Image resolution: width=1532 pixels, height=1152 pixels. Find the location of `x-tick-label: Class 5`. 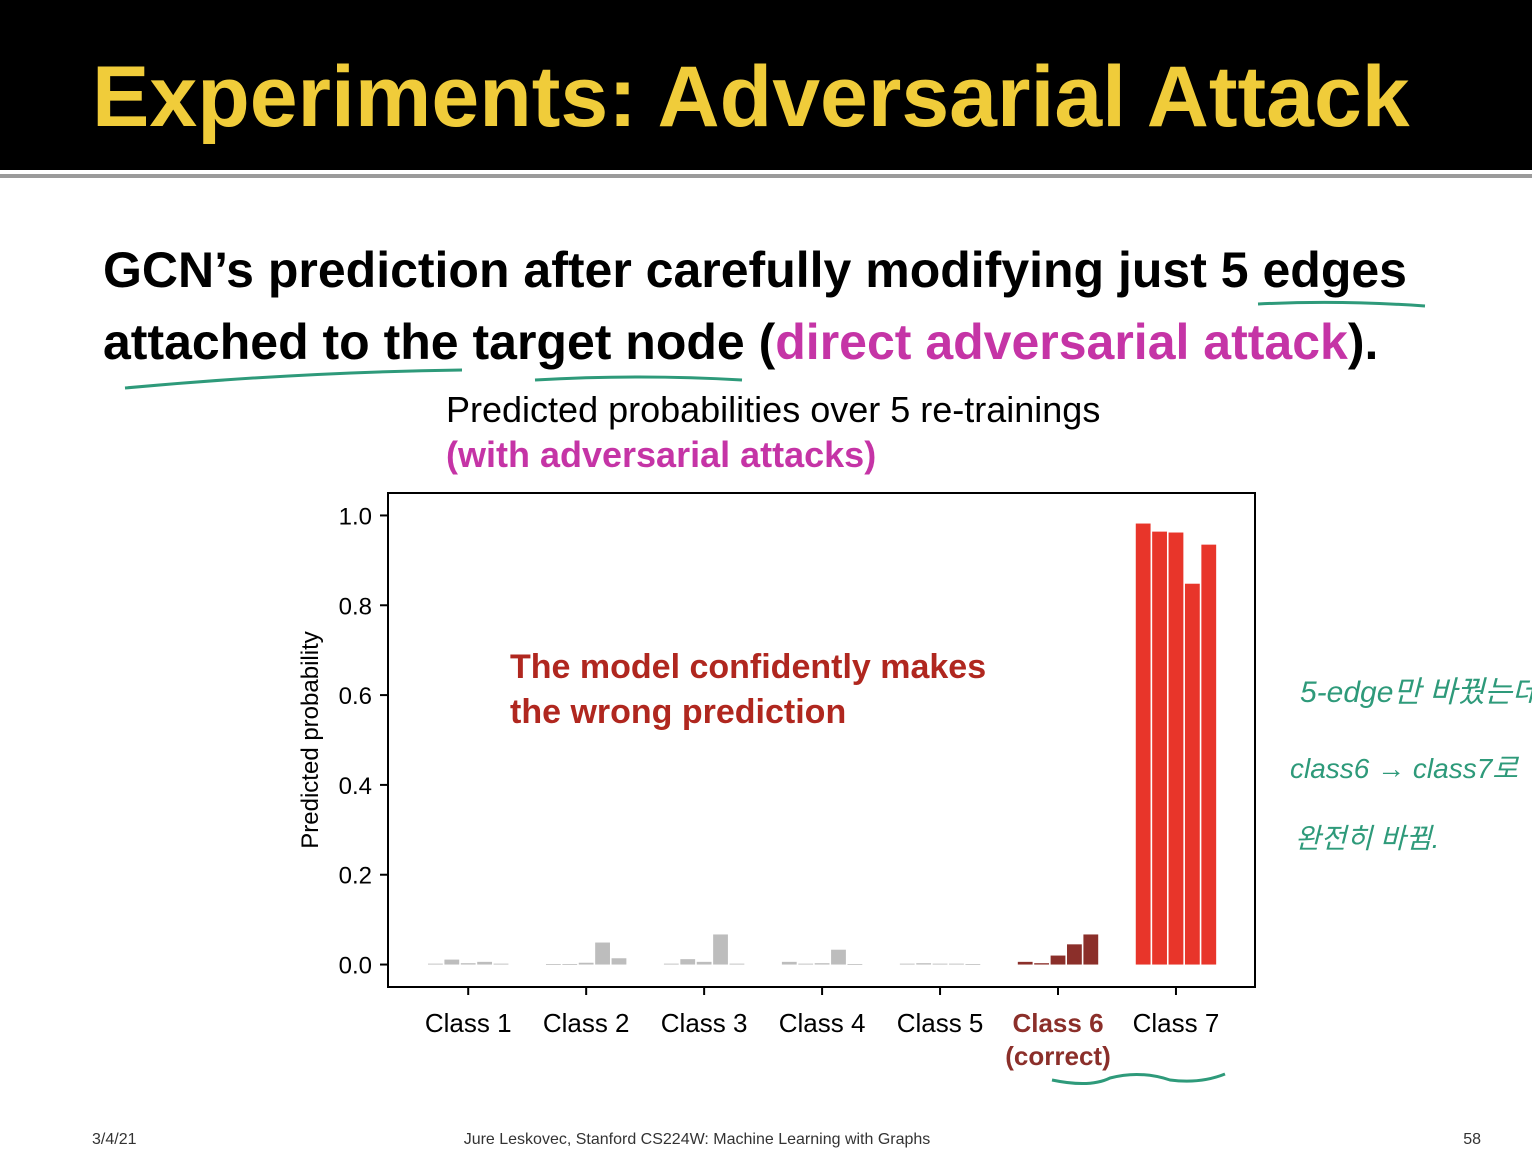

x-tick-label: Class 5 is located at coordinates (940, 1023).